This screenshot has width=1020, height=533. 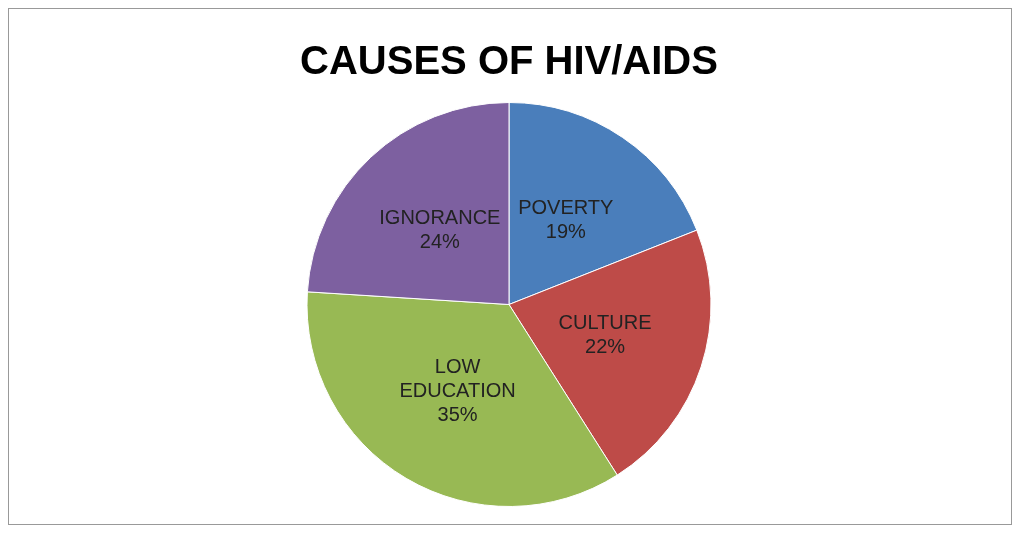 What do you see at coordinates (440, 241) in the screenshot?
I see `data-label: 24%` at bounding box center [440, 241].